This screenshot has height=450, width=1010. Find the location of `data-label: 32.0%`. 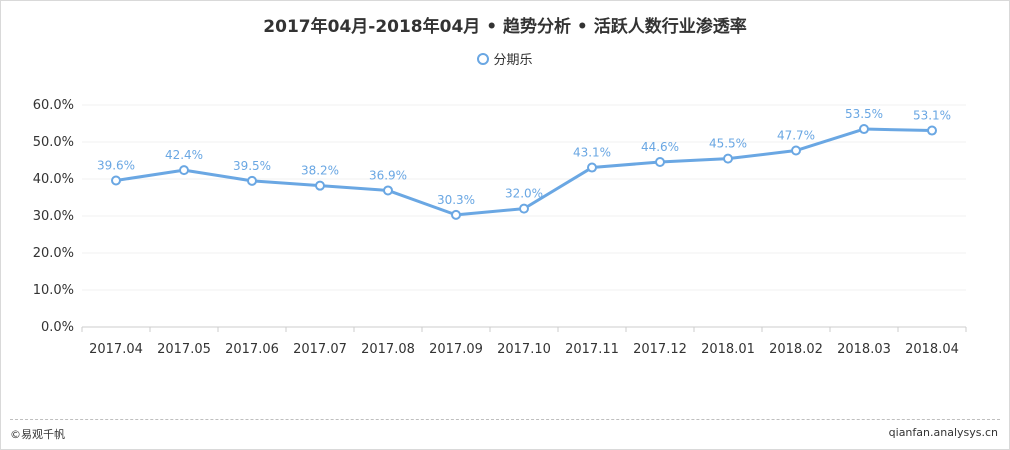

data-label: 32.0% is located at coordinates (524, 194).